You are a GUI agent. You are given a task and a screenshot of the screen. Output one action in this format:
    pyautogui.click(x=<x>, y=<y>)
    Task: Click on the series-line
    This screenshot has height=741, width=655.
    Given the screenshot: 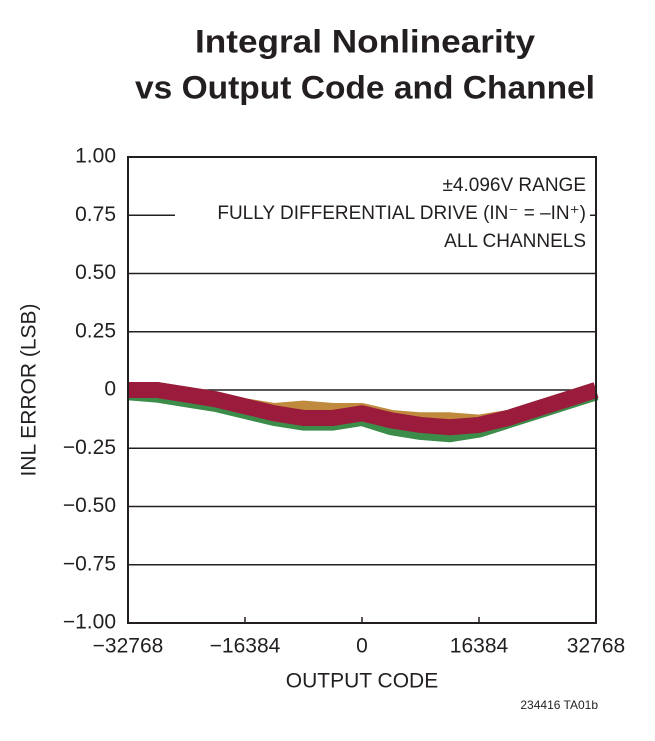 What is the action you would take?
    pyautogui.click(x=363, y=409)
    